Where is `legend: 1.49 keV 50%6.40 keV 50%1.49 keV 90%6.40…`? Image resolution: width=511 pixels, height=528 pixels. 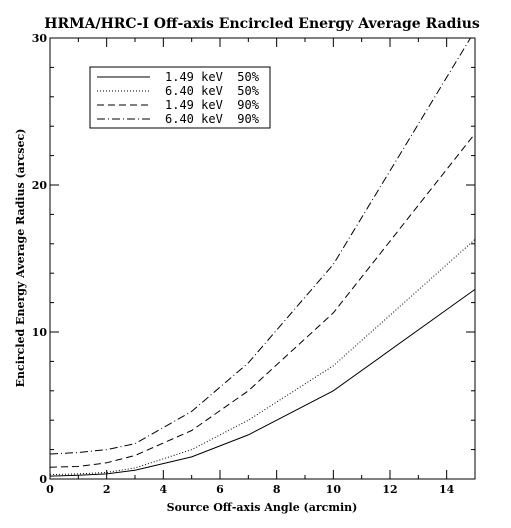 legend: 1.49 keV 50%6.40 keV 50%1.49 keV 90%6.40… is located at coordinates (180, 97).